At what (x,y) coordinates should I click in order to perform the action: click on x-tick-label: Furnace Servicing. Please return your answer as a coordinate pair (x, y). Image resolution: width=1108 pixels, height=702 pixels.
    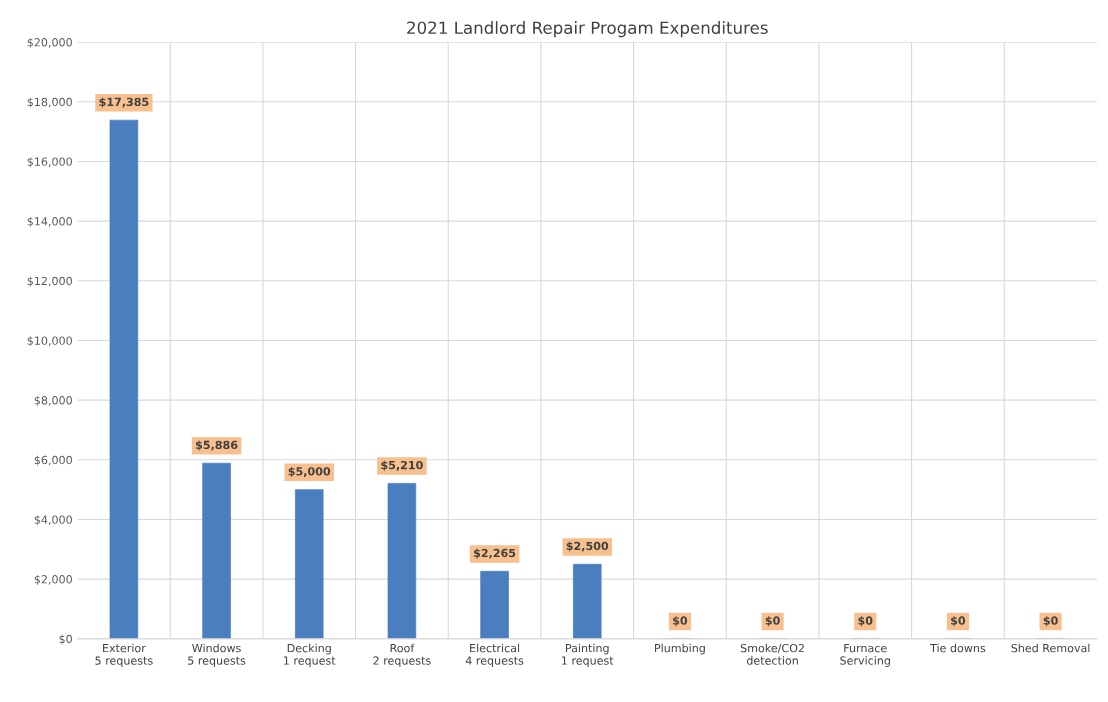
    Looking at the image, I should click on (865, 655).